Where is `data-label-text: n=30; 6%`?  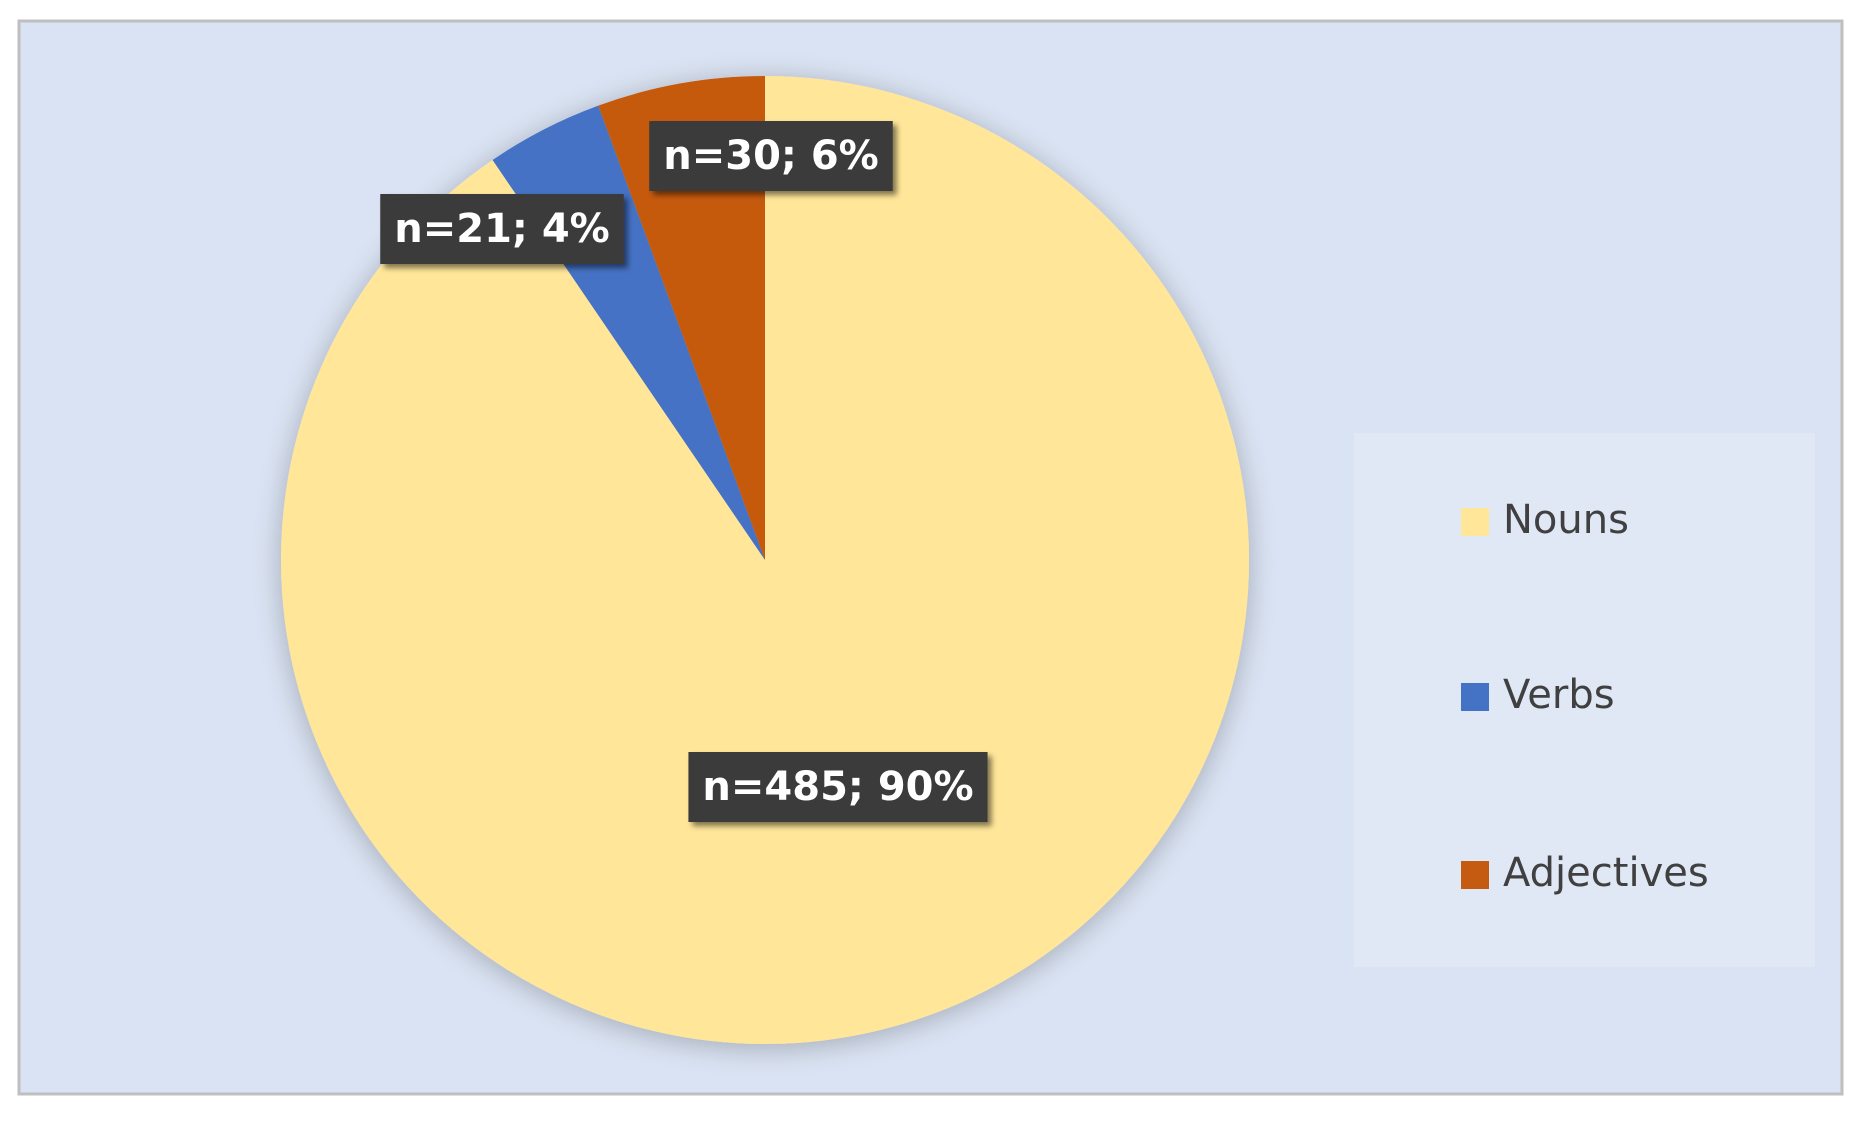
data-label-text: n=30; 6% is located at coordinates (771, 156).